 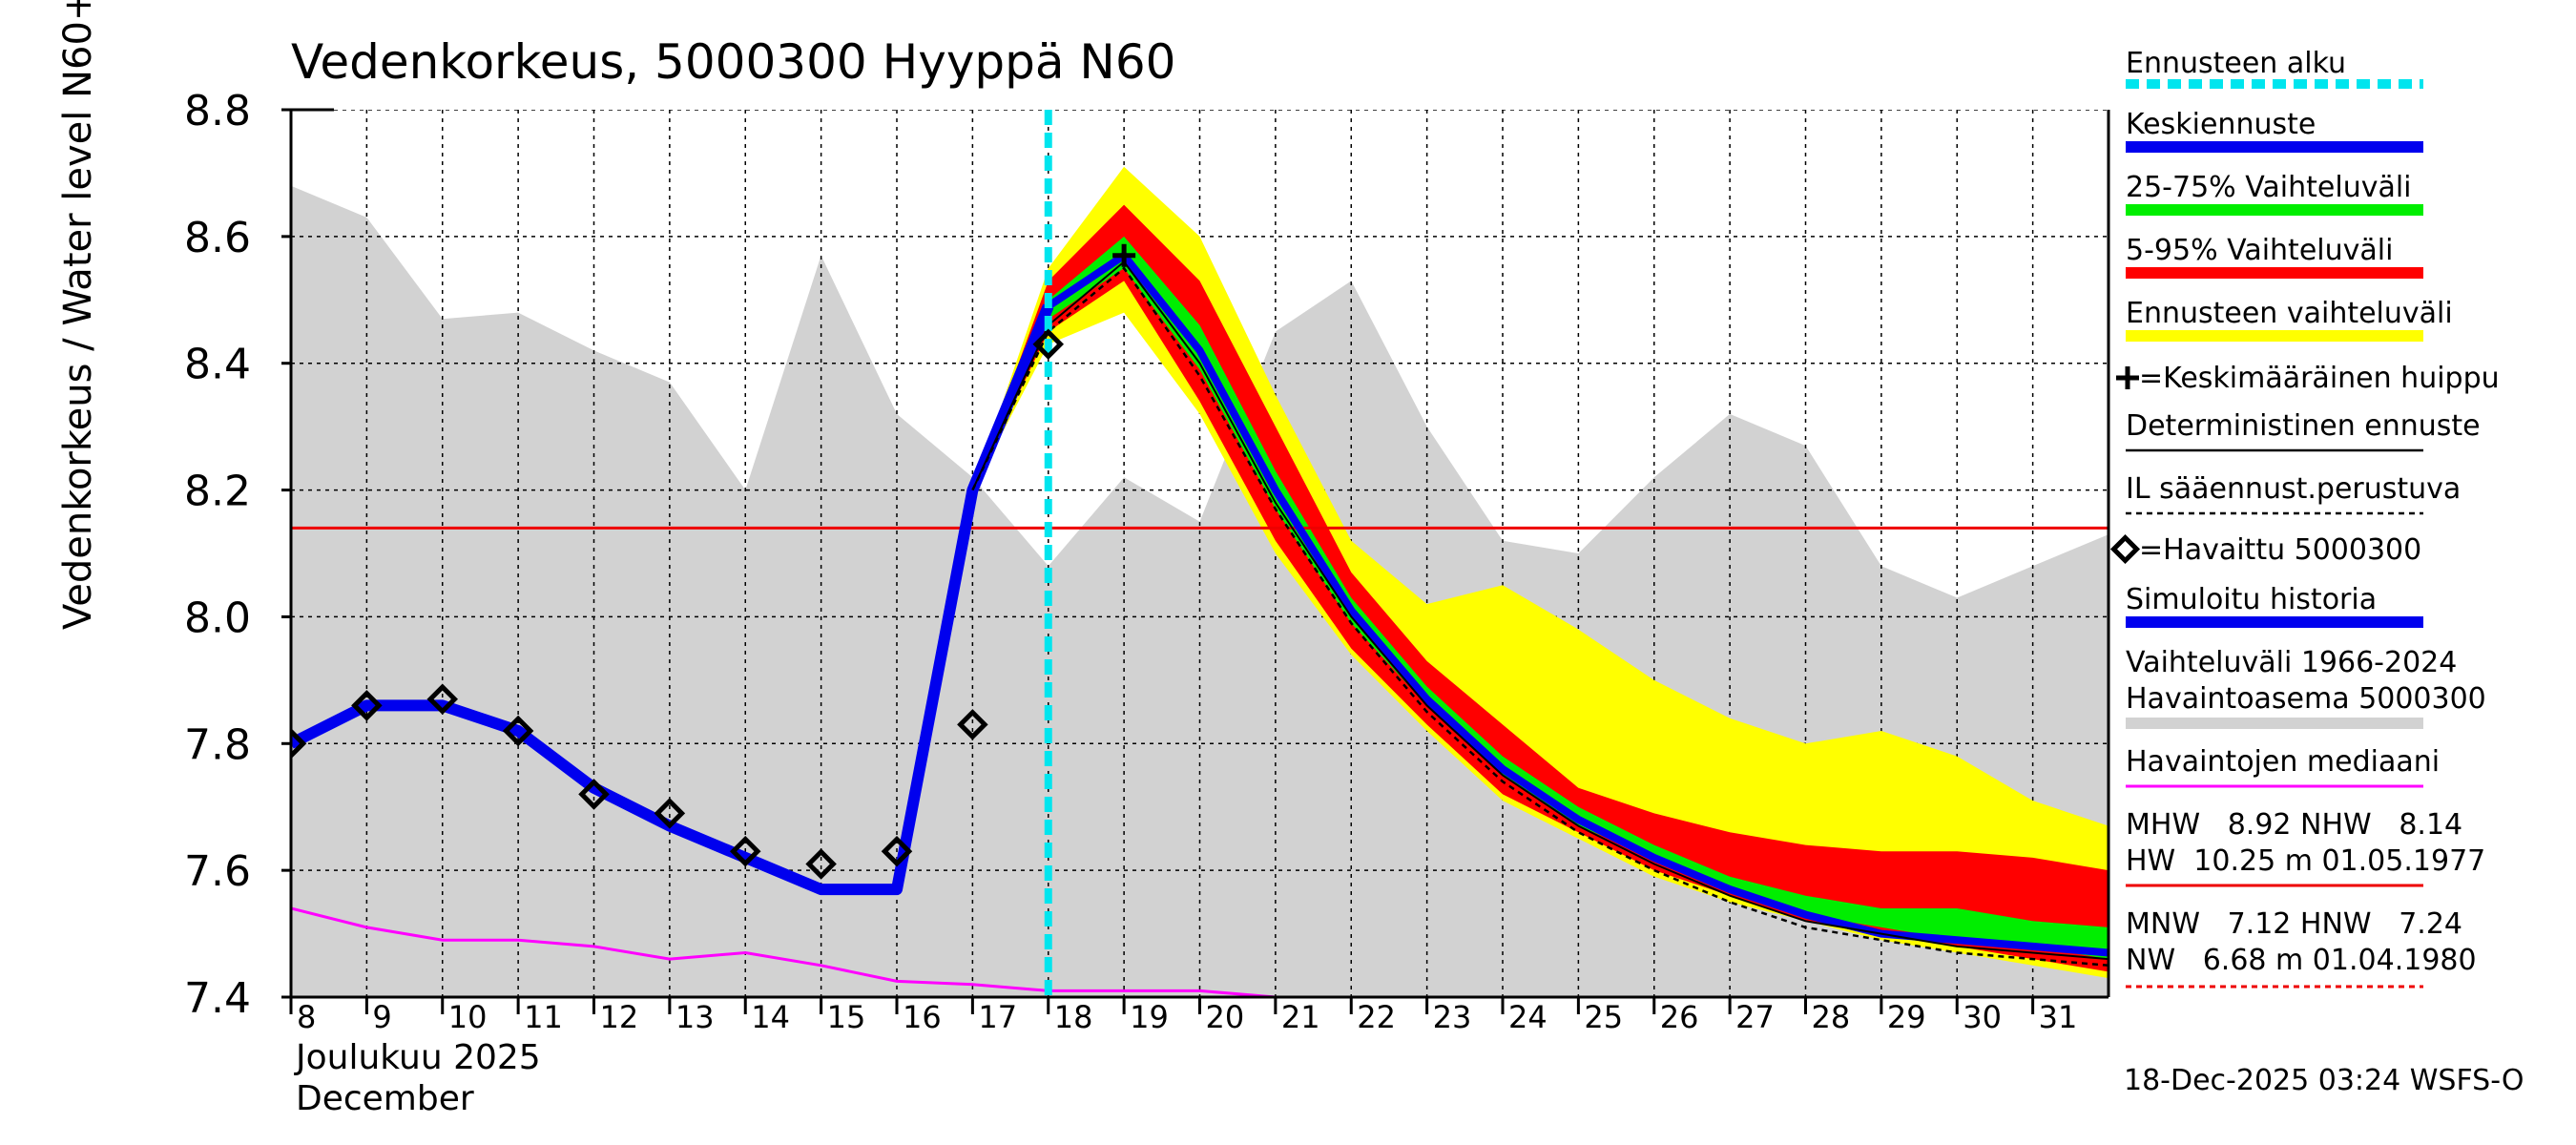 I want to click on legend-hw-line: HW 10.25 m 01.05.1977, so click(x=2305, y=861).